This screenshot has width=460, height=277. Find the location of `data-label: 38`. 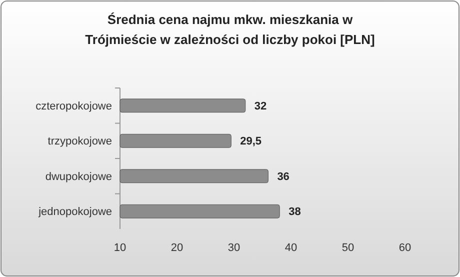

data-label: 38 is located at coordinates (294, 212).